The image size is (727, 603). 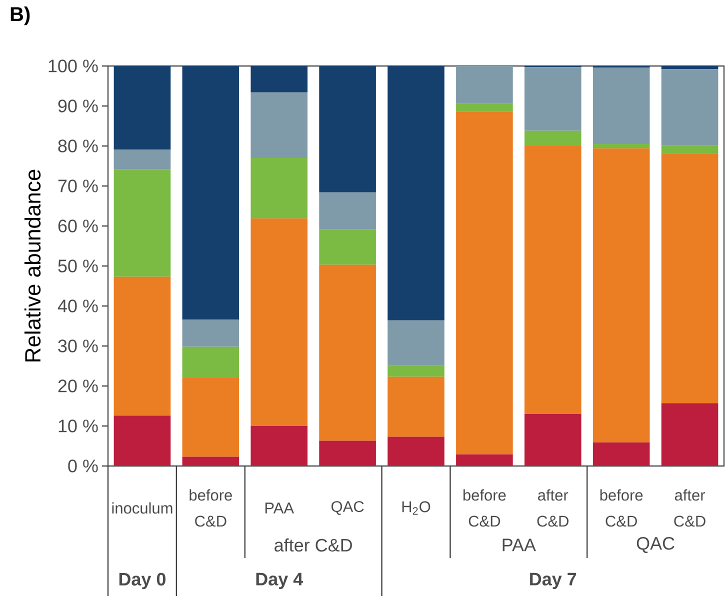 What do you see at coordinates (142, 508) in the screenshot?
I see `x-tick-label: inoculum` at bounding box center [142, 508].